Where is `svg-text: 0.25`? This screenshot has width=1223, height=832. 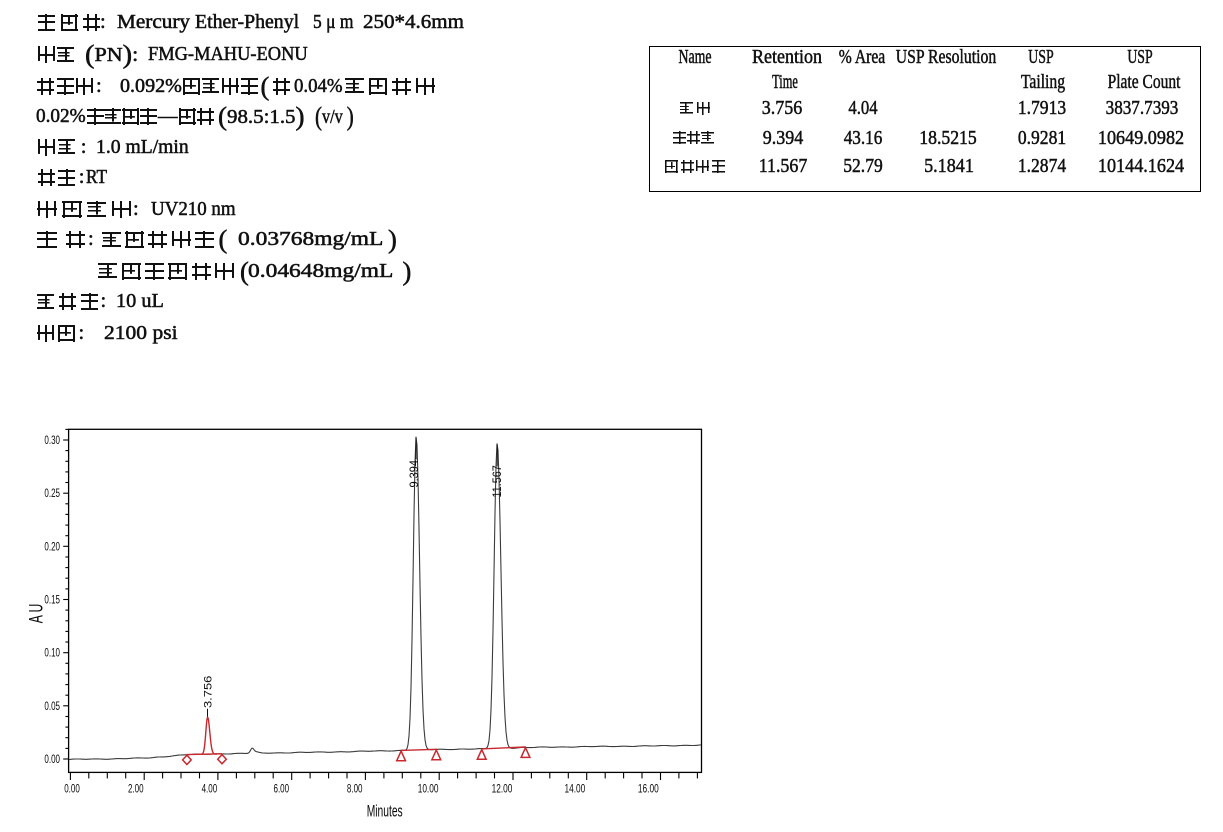 svg-text: 0.25 is located at coordinates (52, 494).